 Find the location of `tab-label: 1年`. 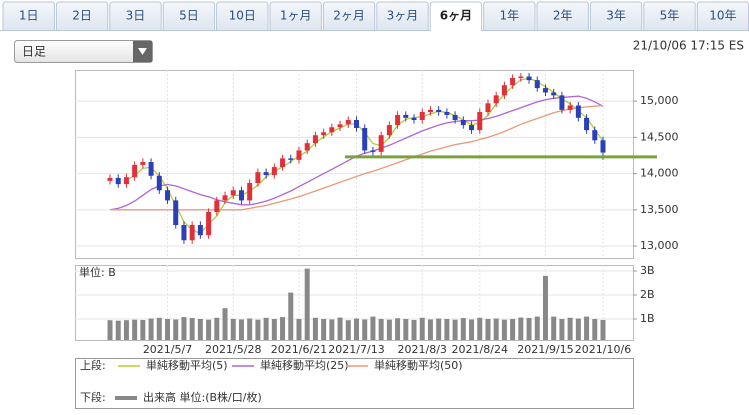

tab-label: 1年 is located at coordinates (509, 16).